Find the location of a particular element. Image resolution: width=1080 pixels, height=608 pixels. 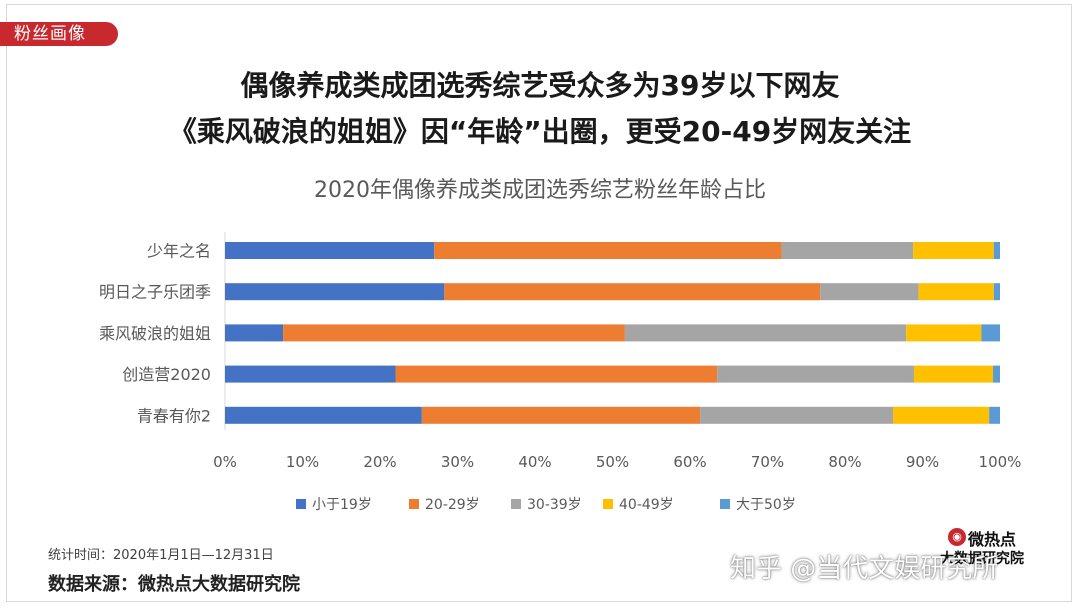

stat-period-note: 统计时间：2020年1月1日—12月31日 is located at coordinates (161, 555).